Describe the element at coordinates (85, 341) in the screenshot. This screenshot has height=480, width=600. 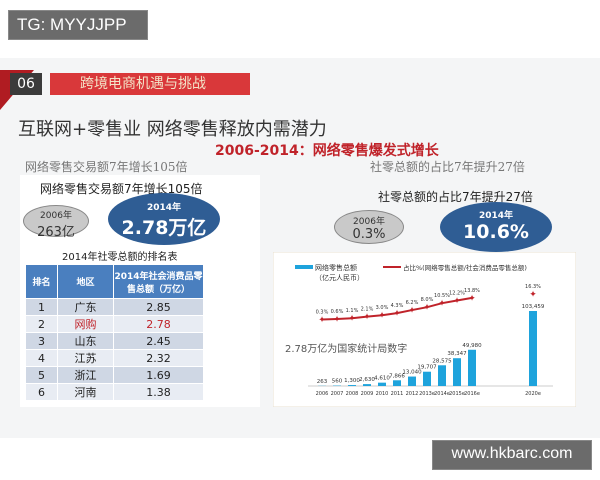
I see `region-cell: 山东` at that location.